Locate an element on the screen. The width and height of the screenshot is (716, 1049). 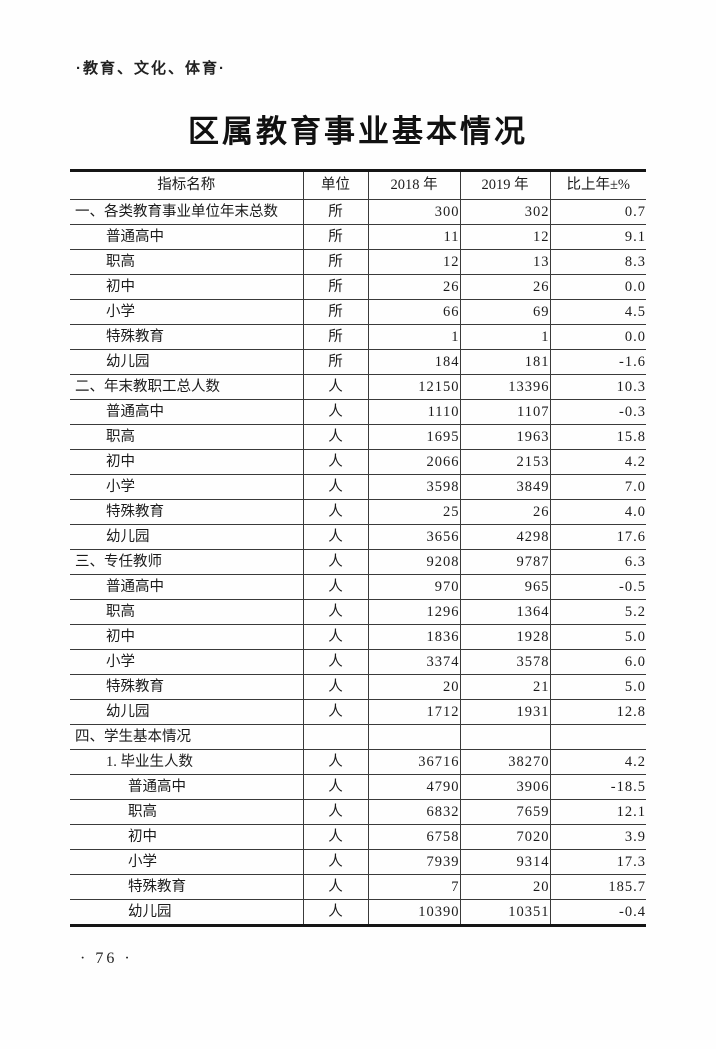
page-title: 区属教育事业基本情况 is located at coordinates (358, 131).